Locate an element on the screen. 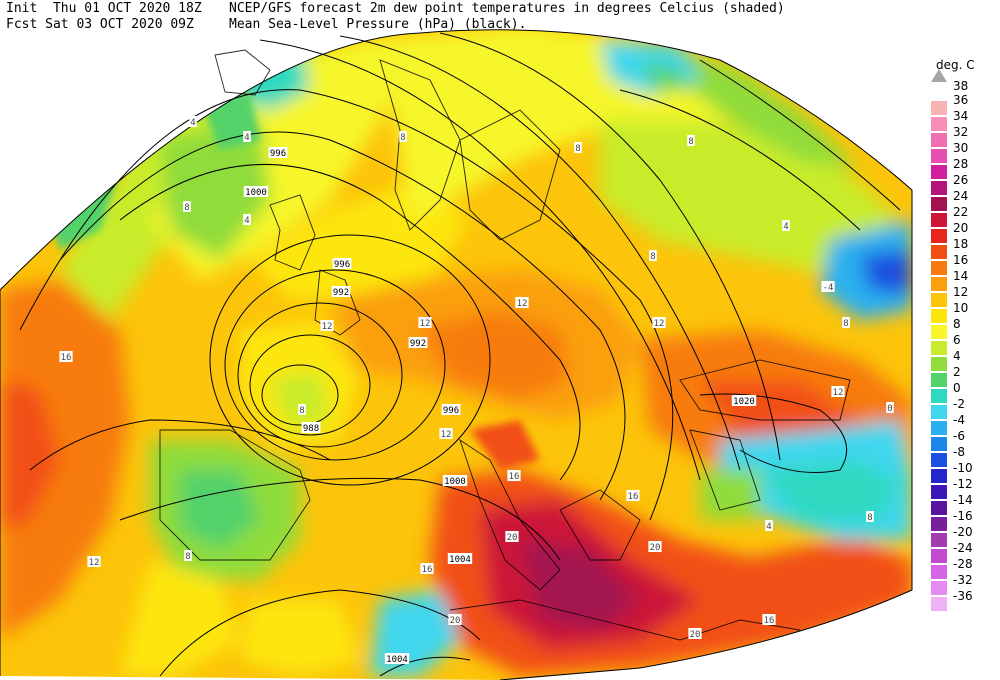 The width and height of the screenshot is (1000, 680). forecast-time: Fcst Sat 03 OCT 2020 09Z is located at coordinates (100, 24).